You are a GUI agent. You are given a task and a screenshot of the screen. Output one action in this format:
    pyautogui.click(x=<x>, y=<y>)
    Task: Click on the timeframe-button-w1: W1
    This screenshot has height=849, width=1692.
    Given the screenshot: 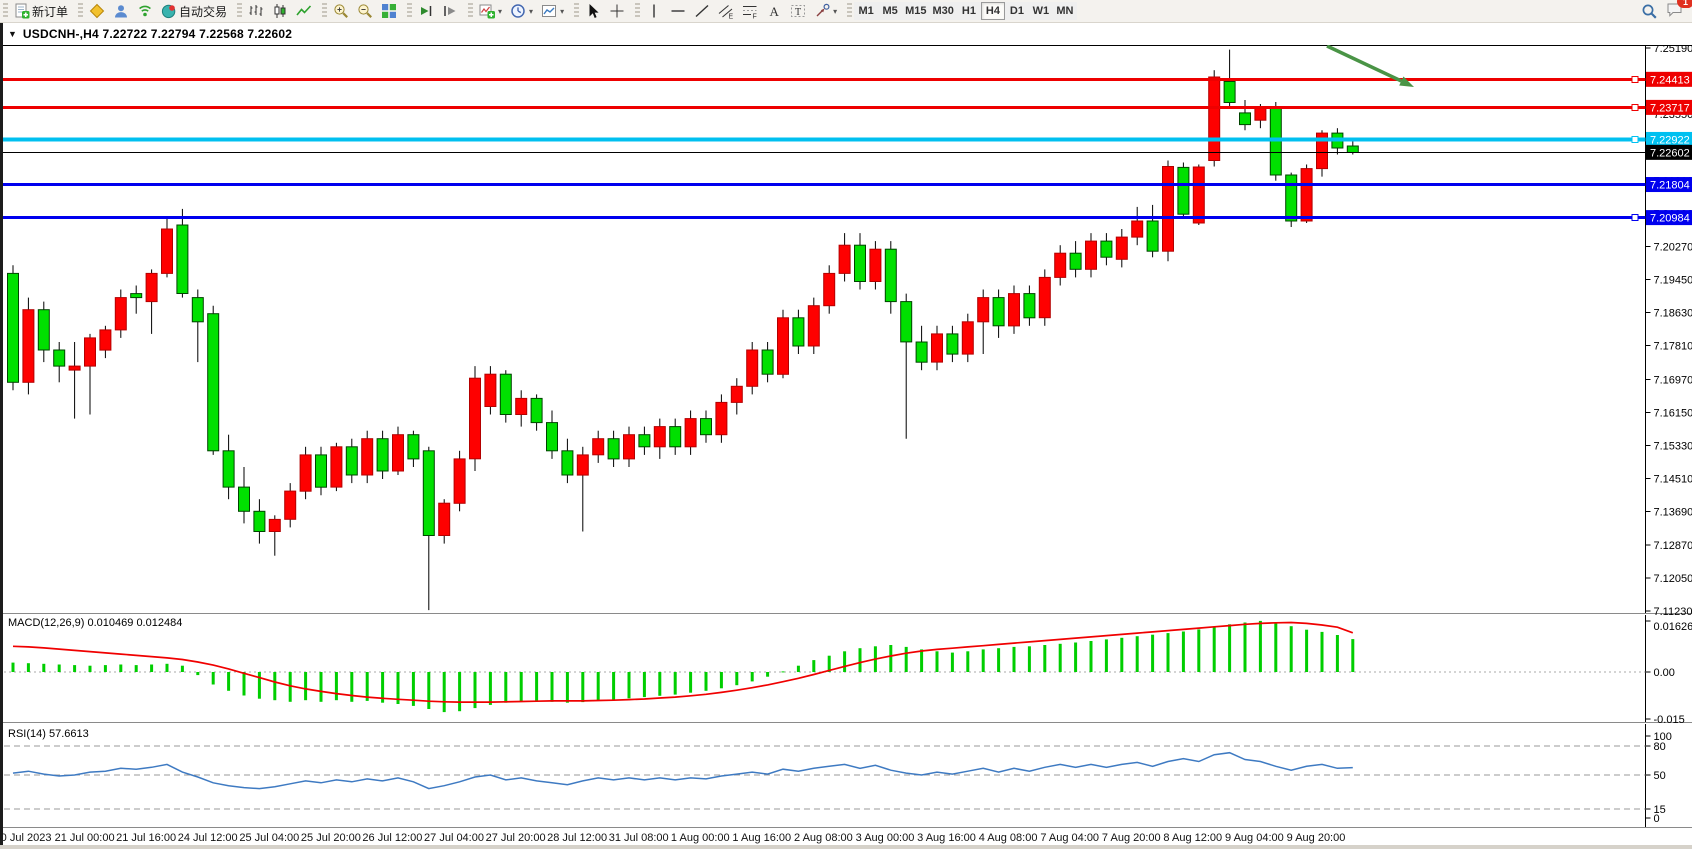 What is the action you would take?
    pyautogui.click(x=1040, y=11)
    